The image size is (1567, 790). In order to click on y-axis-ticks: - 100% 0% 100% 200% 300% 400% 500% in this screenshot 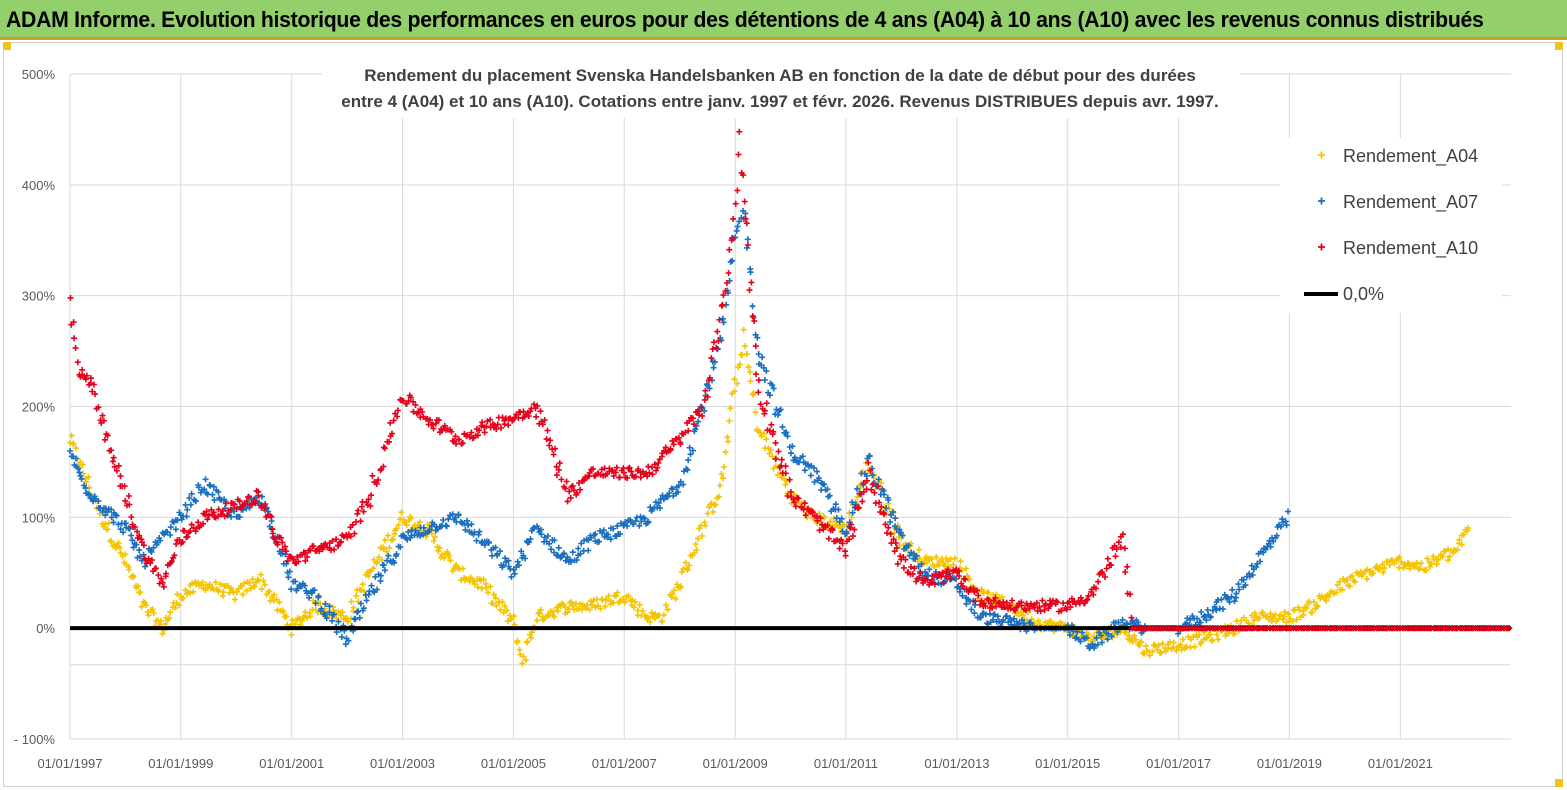, I will do `click(35, 407)`.